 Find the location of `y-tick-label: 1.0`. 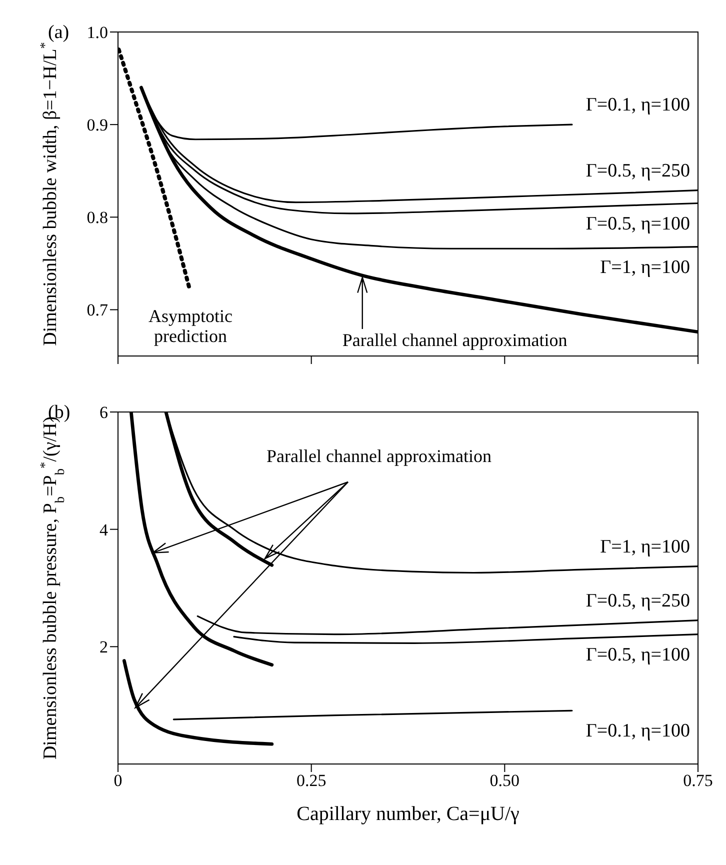

y-tick-label: 1.0 is located at coordinates (97, 32).